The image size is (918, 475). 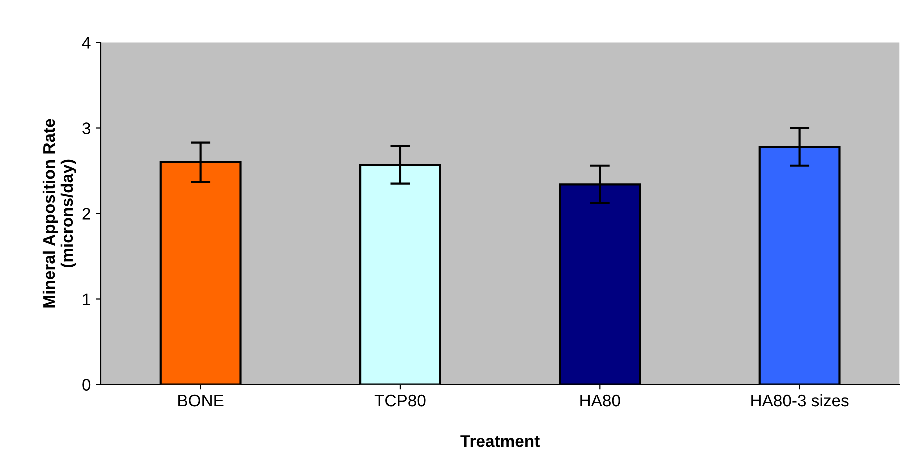 I want to click on x-tick-label: TCP80, so click(x=400, y=400).